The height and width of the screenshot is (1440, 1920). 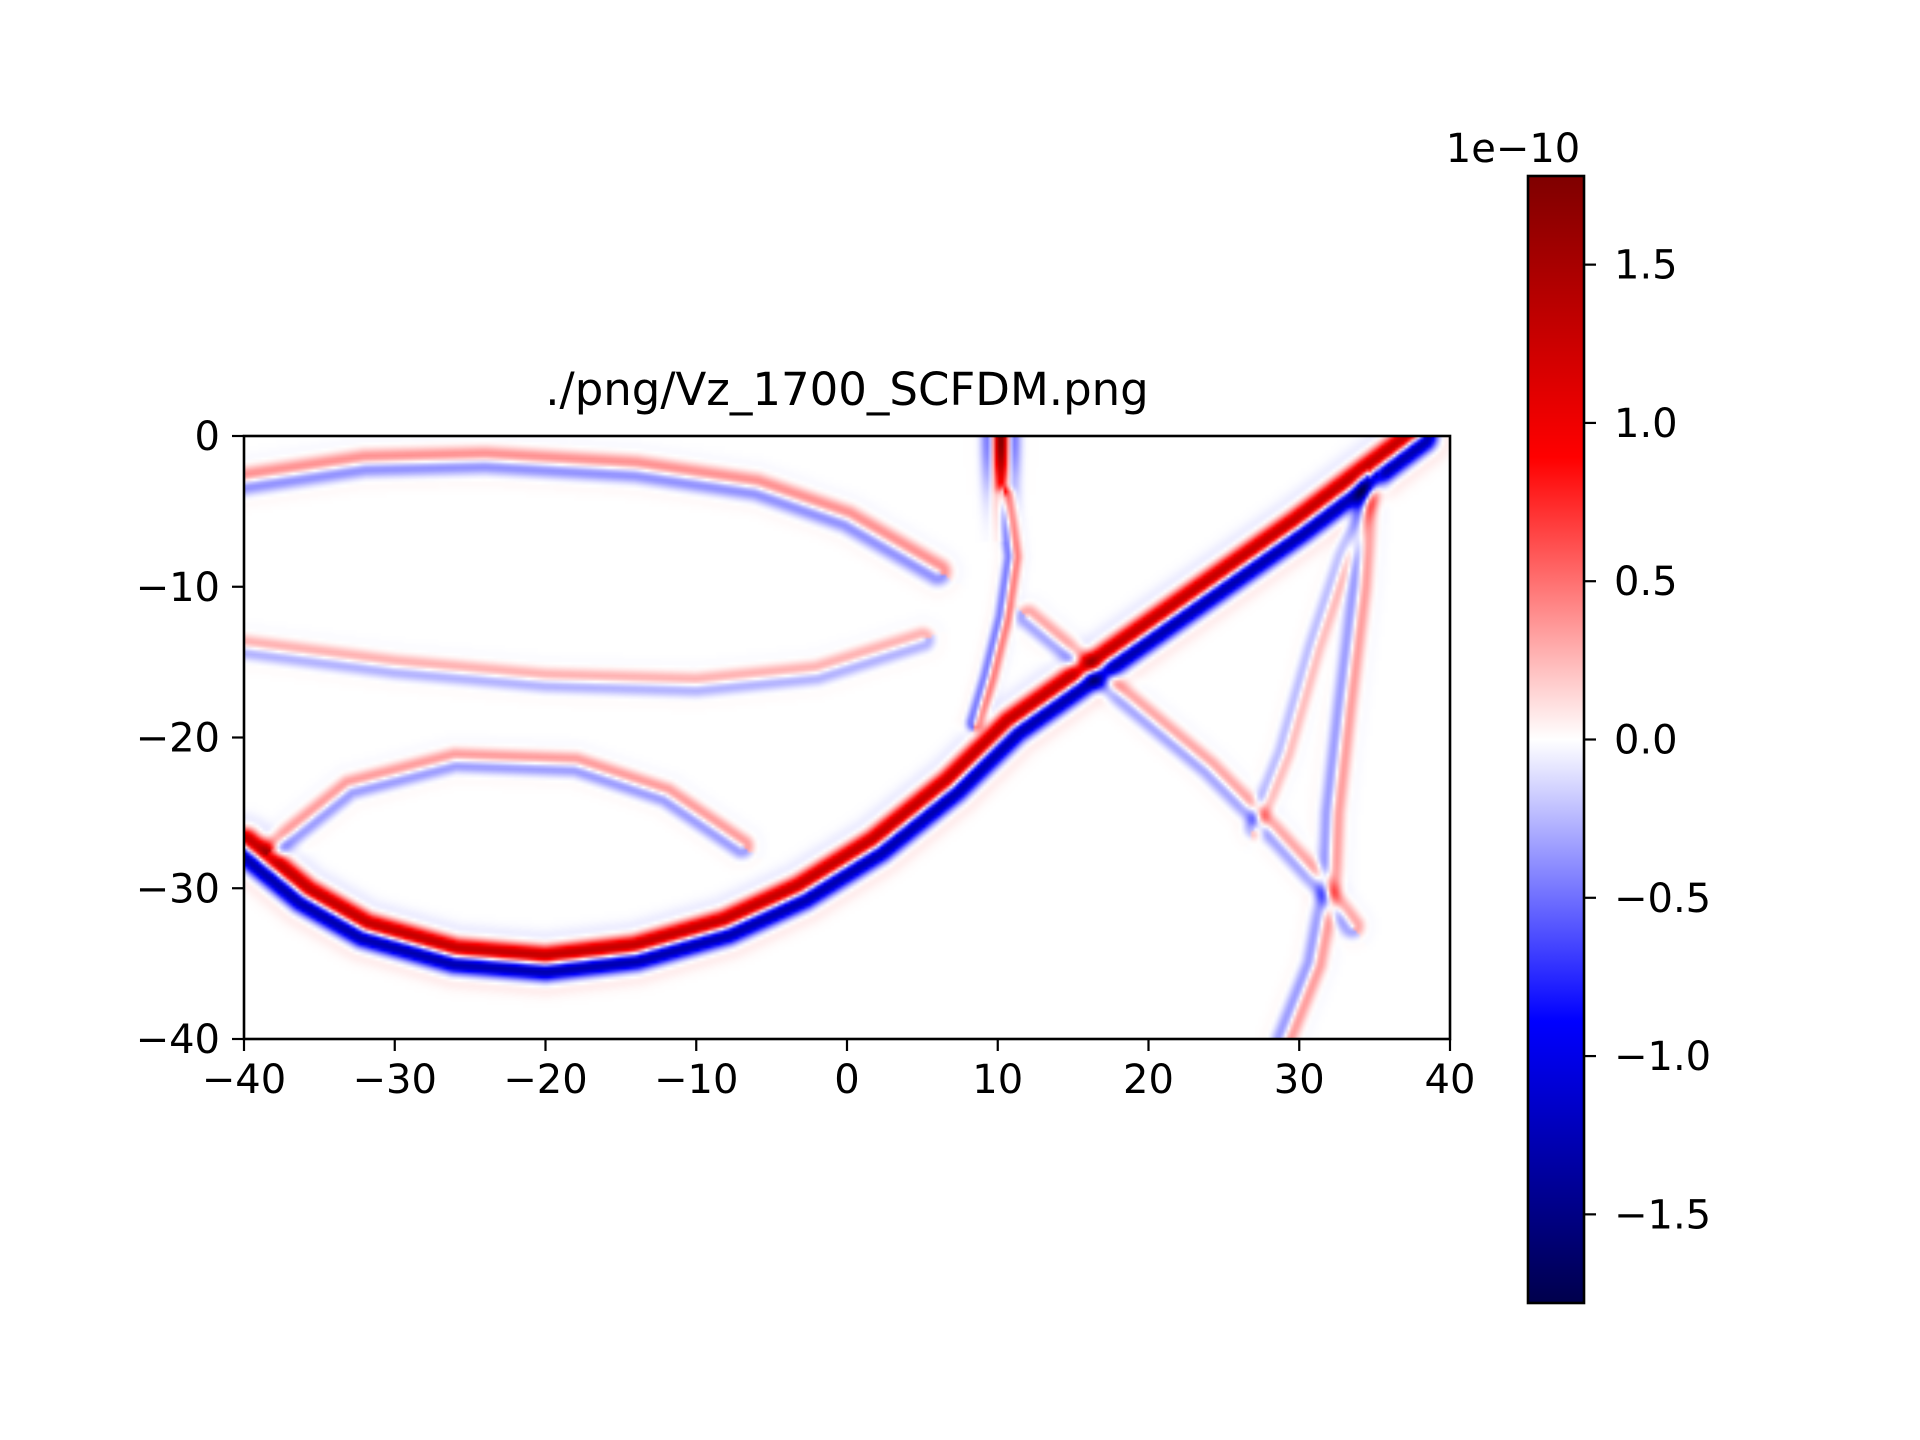 What do you see at coordinates (1513, 149) in the screenshot?
I see `colorbar-offset-label: 1e−10` at bounding box center [1513, 149].